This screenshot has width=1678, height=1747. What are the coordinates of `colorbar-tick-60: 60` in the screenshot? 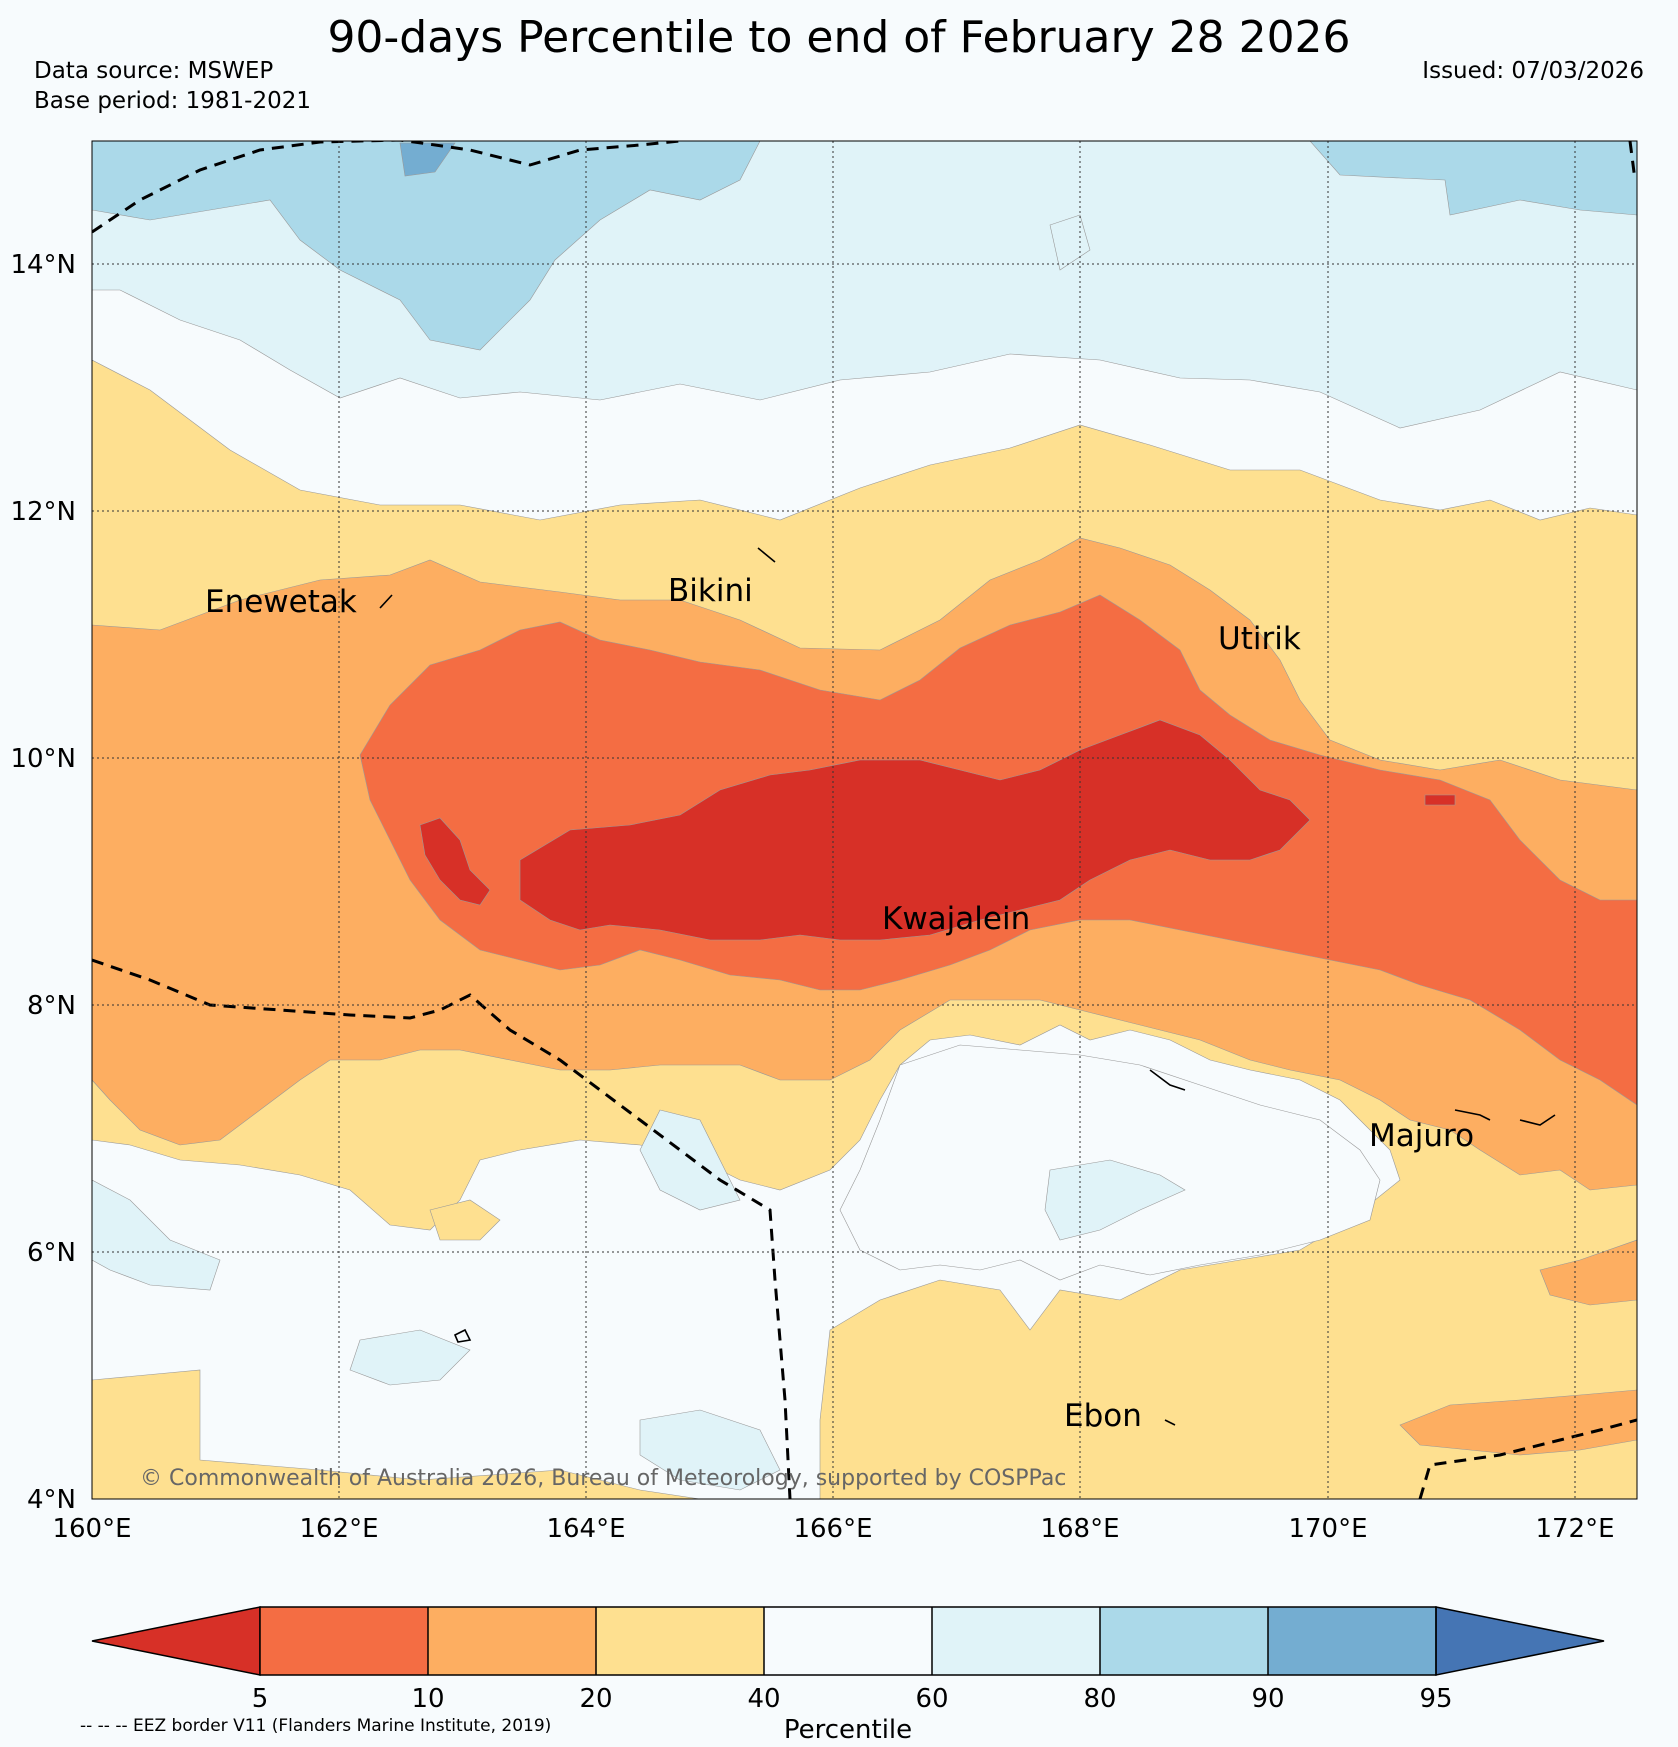 It's located at (931, 1699).